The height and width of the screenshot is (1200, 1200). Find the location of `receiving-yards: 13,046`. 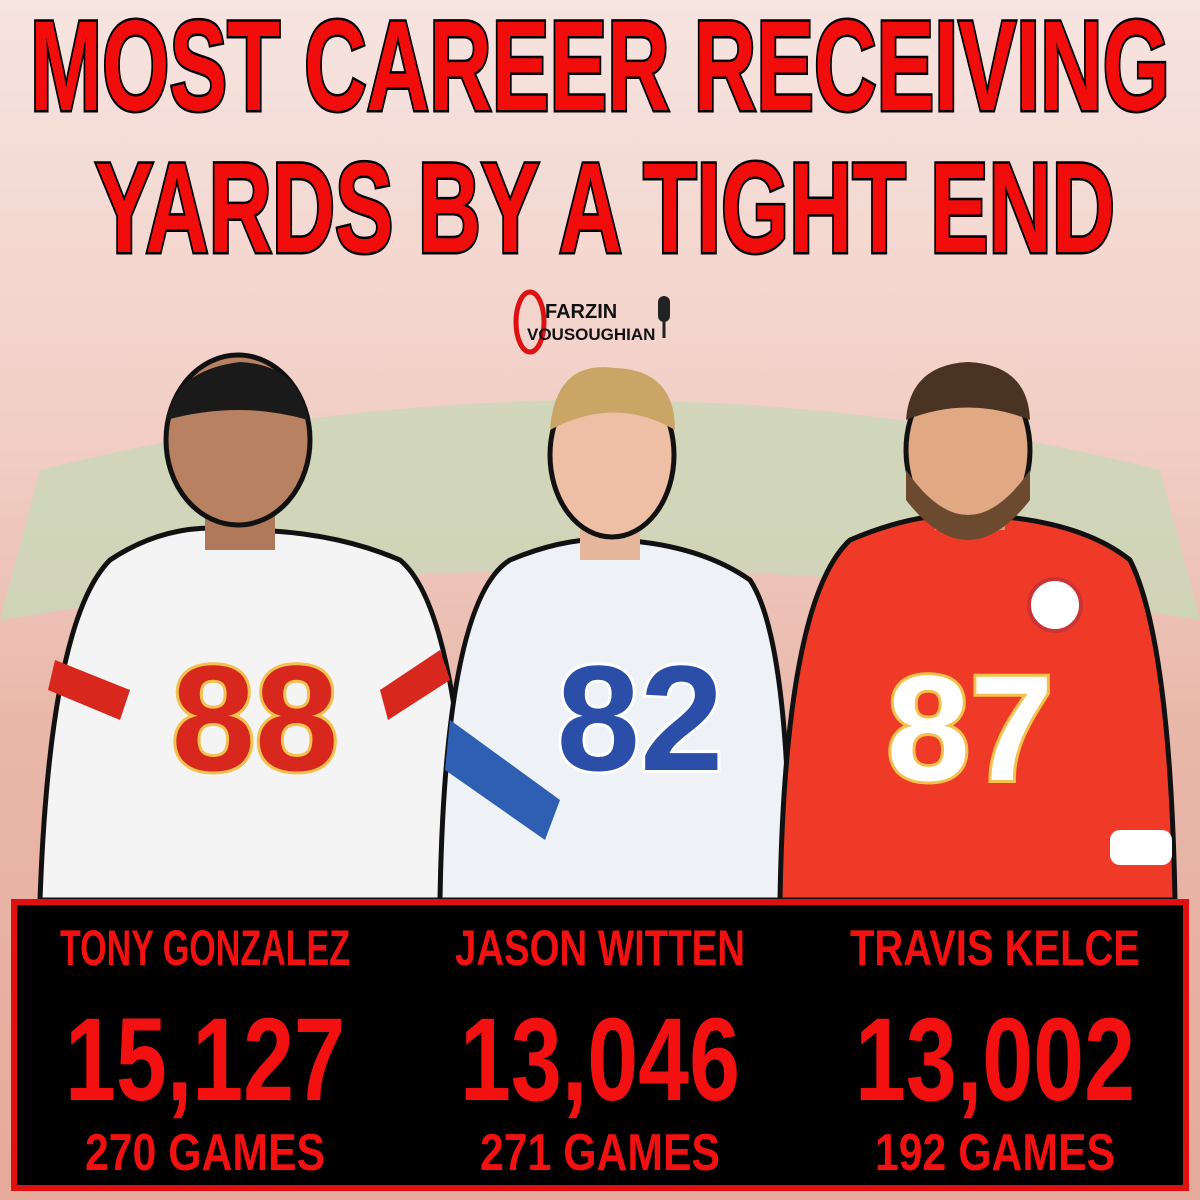

receiving-yards: 13,046 is located at coordinates (600, 1060).